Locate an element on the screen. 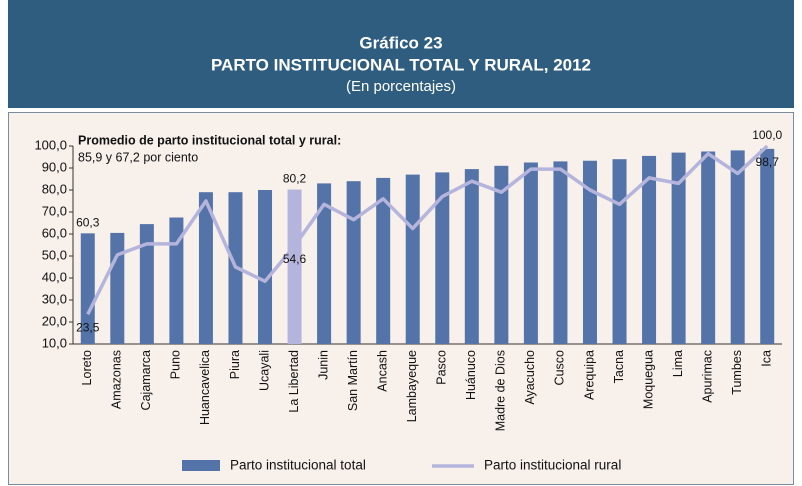  y-tick-label: 50,0 is located at coordinates (54, 254).